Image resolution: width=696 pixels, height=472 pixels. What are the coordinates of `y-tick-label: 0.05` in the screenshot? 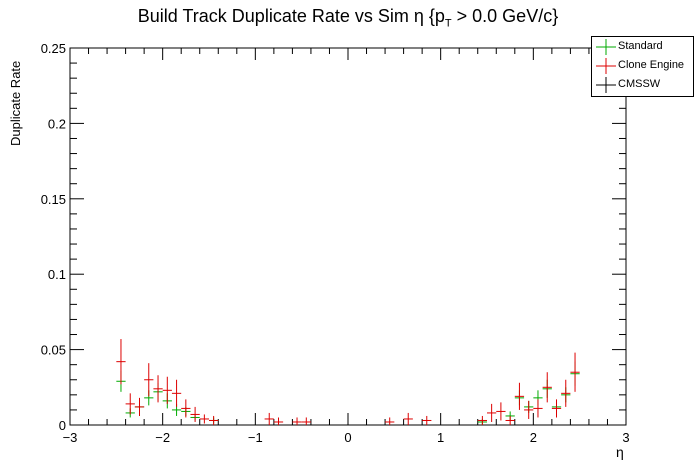 It's located at (53, 350).